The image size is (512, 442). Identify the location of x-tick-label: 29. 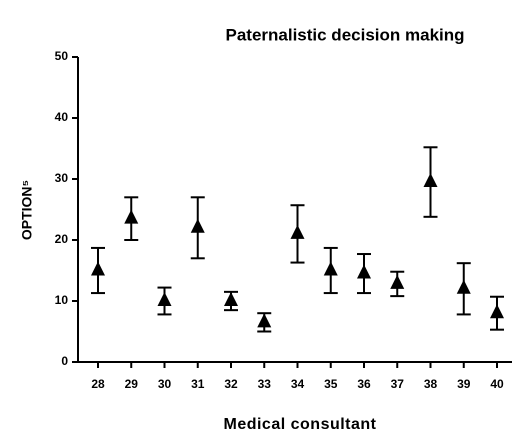
(132, 384).